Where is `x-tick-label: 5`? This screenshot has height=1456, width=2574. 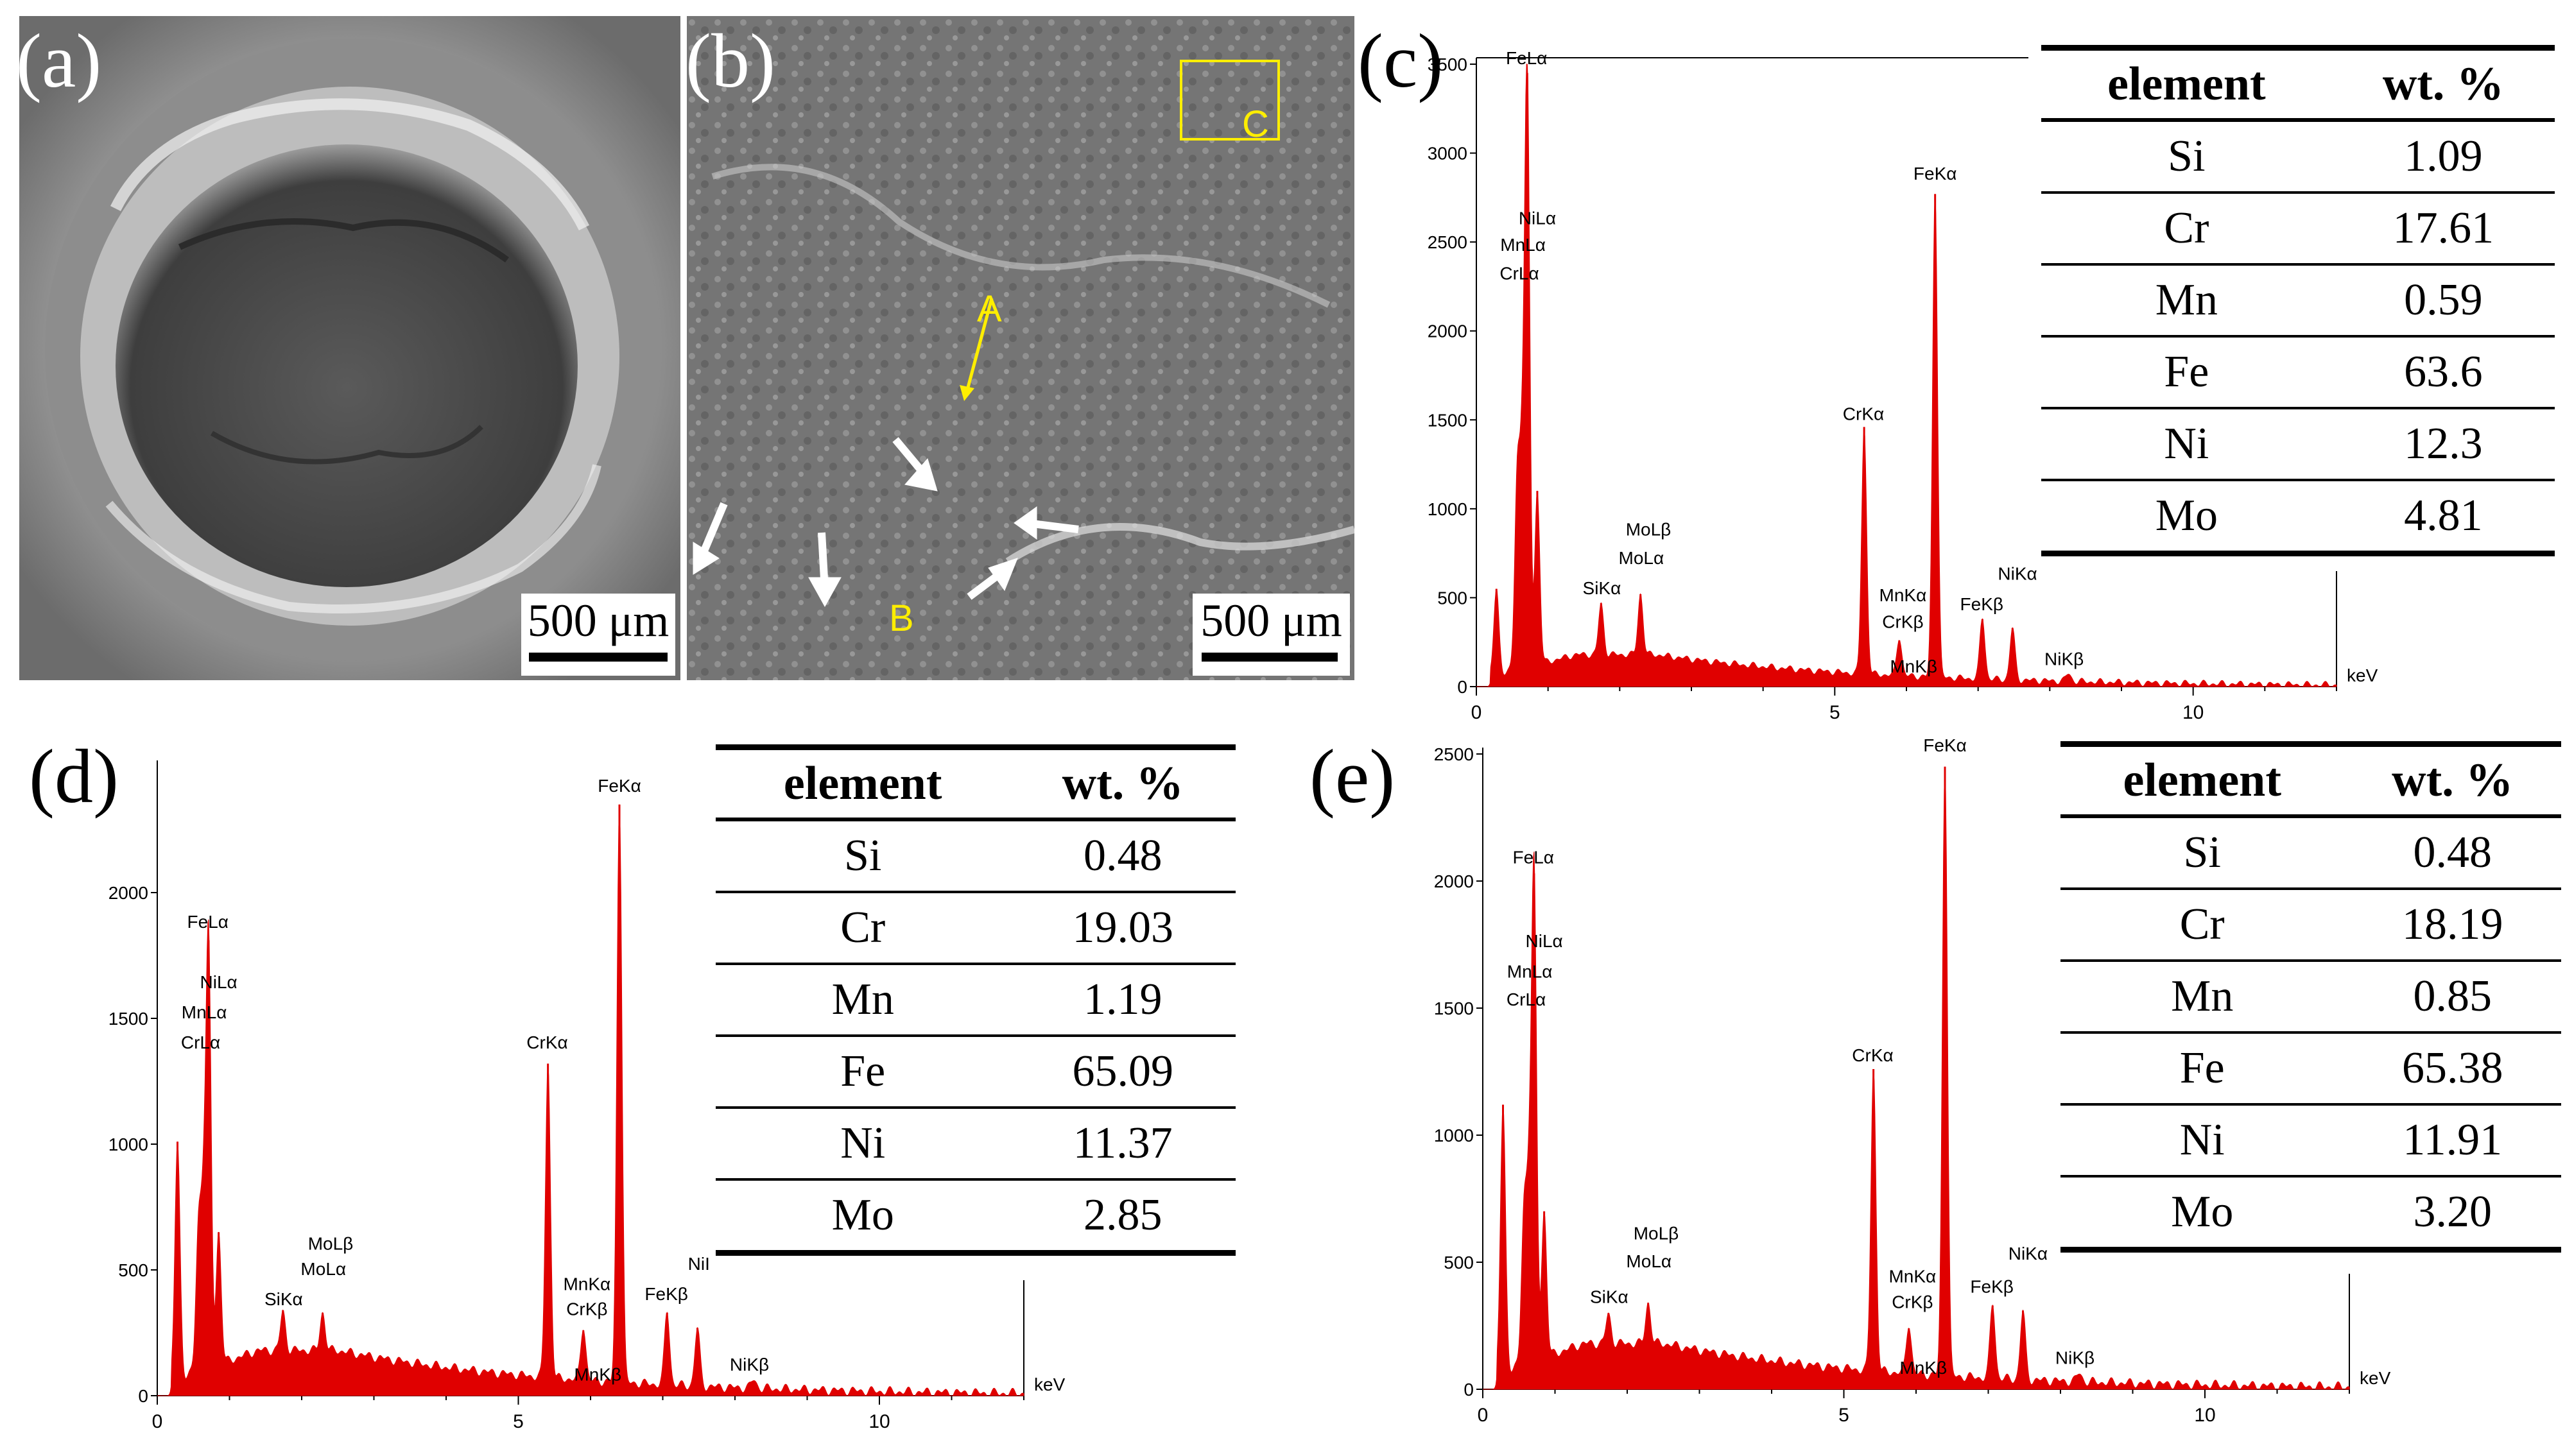 x-tick-label: 5 is located at coordinates (518, 1422).